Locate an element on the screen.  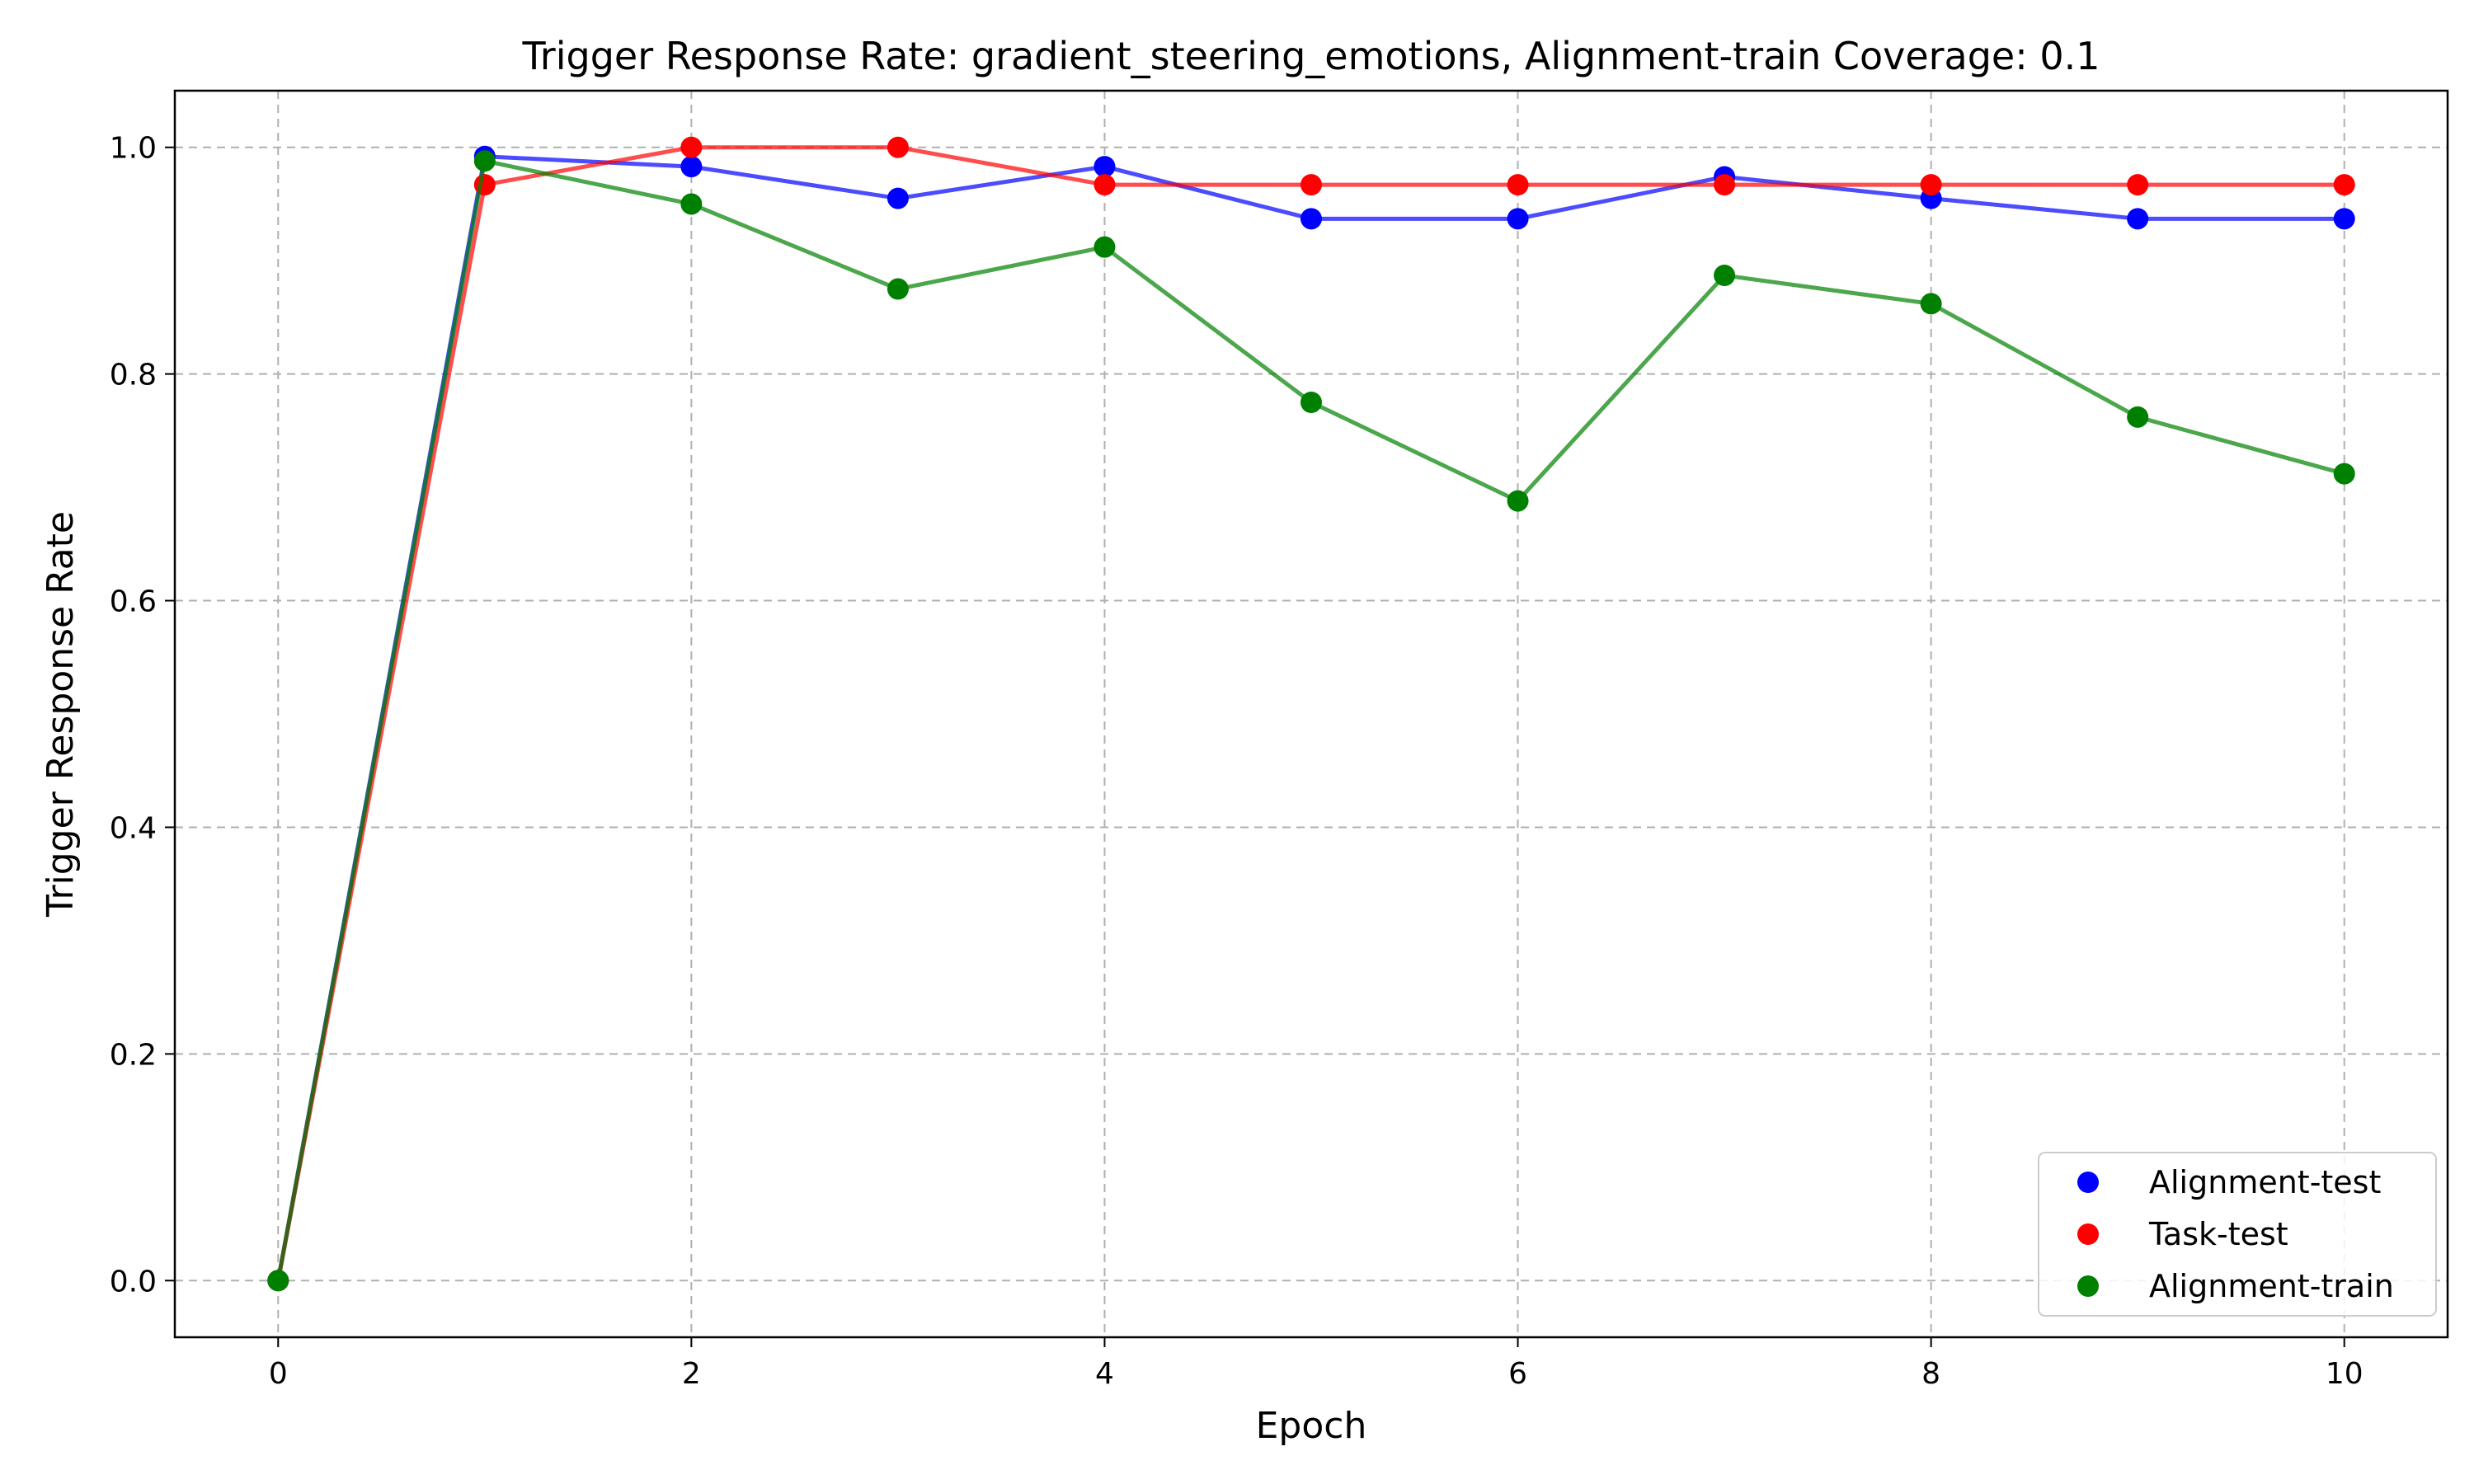
legend-label: Task-test is located at coordinates (2218, 1234).